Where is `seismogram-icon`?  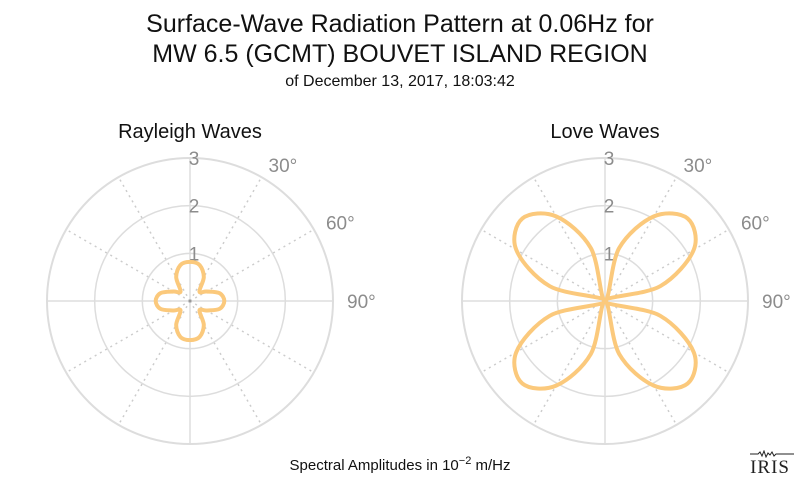
seismogram-icon is located at coordinates (772, 454).